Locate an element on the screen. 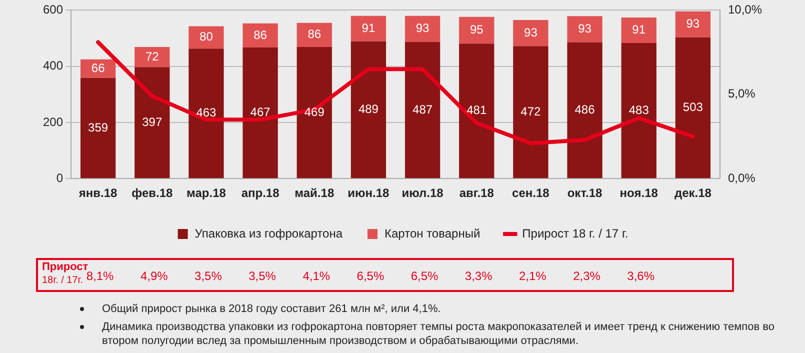 The image size is (805, 353). data-label: 467 is located at coordinates (260, 112).